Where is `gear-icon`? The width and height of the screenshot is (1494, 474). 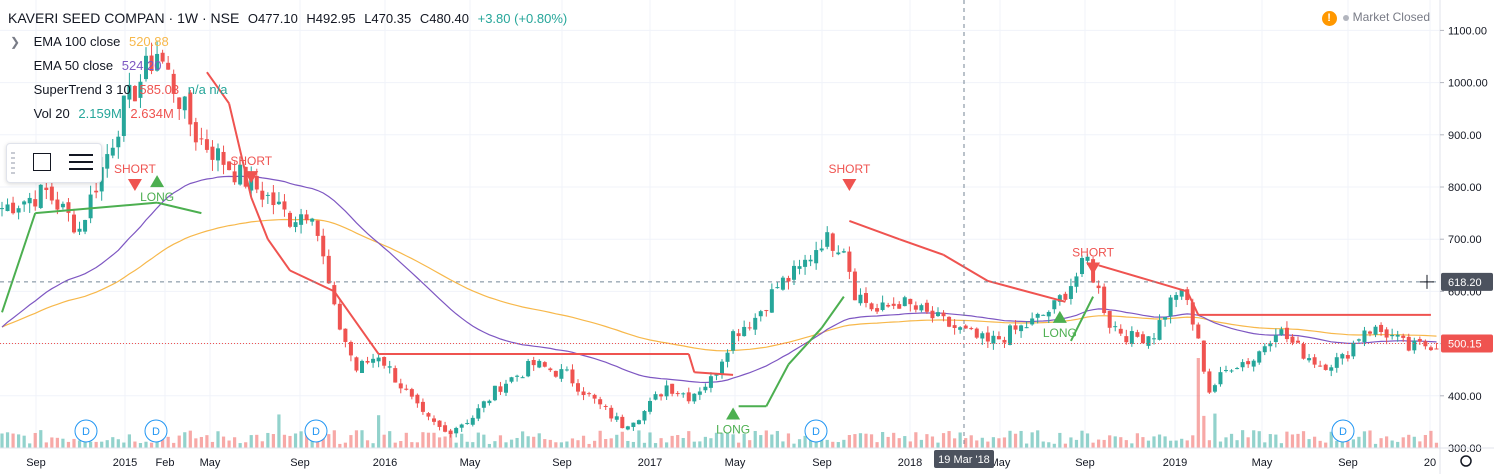 gear-icon is located at coordinates (1466, 461).